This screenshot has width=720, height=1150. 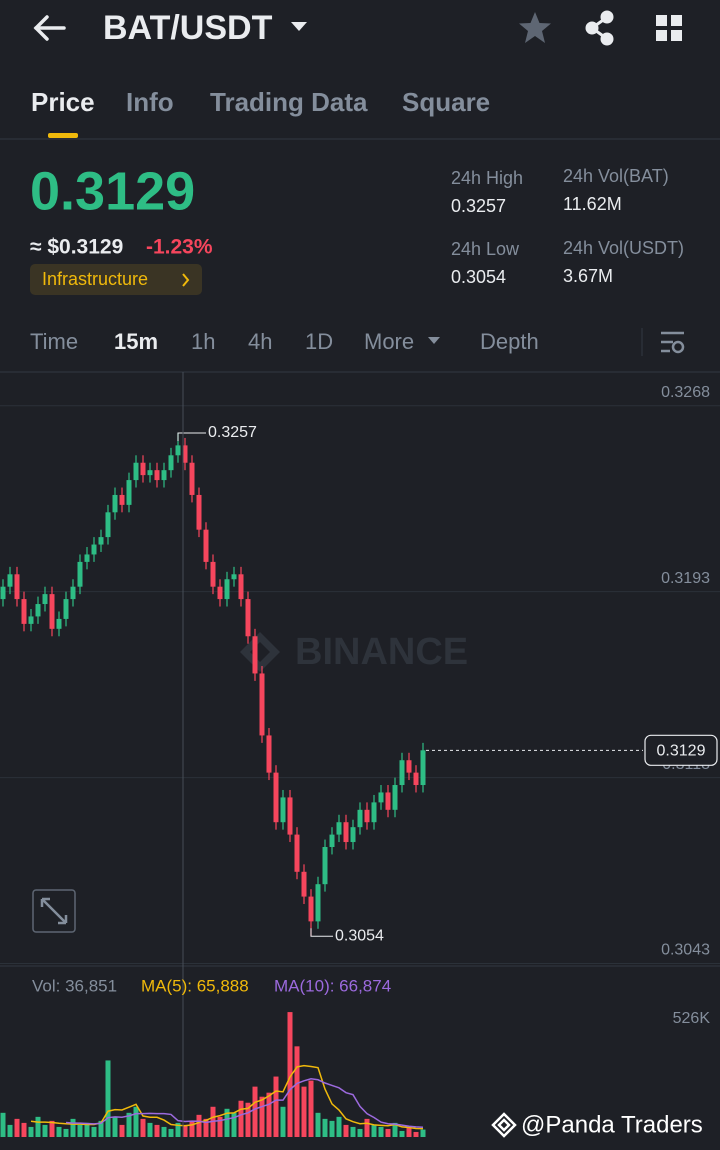 What do you see at coordinates (692, 1018) in the screenshot?
I see `volume-tick-label: 526K` at bounding box center [692, 1018].